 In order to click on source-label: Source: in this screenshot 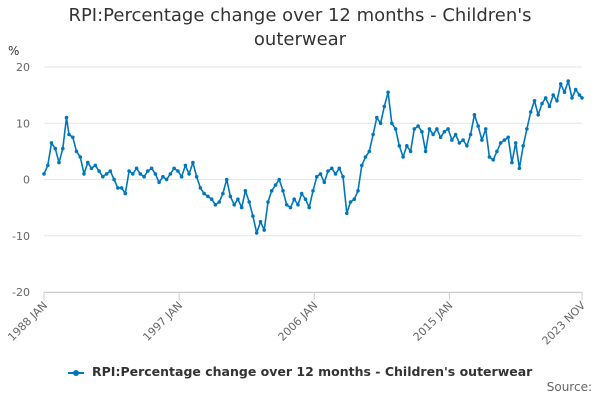, I will do `click(569, 387)`.